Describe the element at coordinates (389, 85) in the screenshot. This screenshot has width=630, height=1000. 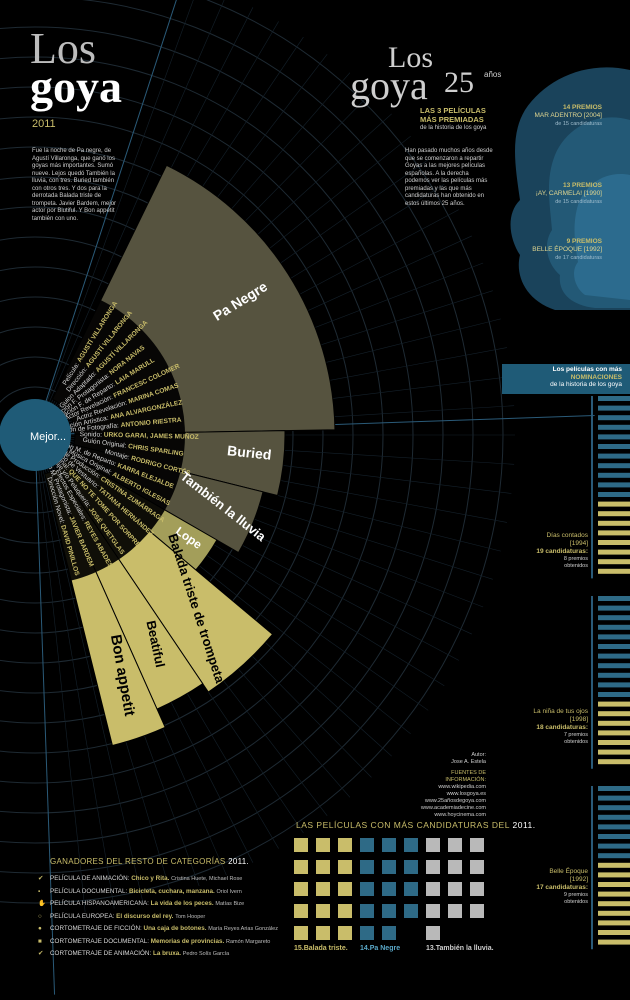
I see `anniv-goya: goya` at that location.